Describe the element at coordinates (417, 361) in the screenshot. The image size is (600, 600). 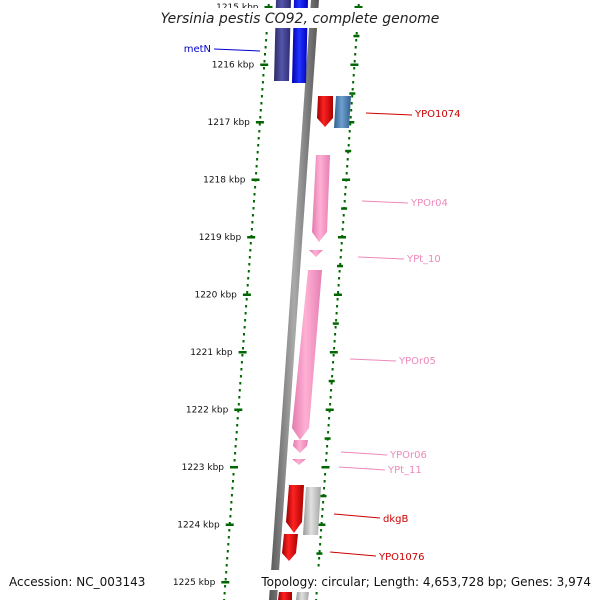
I see `feature-label-YPOr05: YPOr05` at that location.